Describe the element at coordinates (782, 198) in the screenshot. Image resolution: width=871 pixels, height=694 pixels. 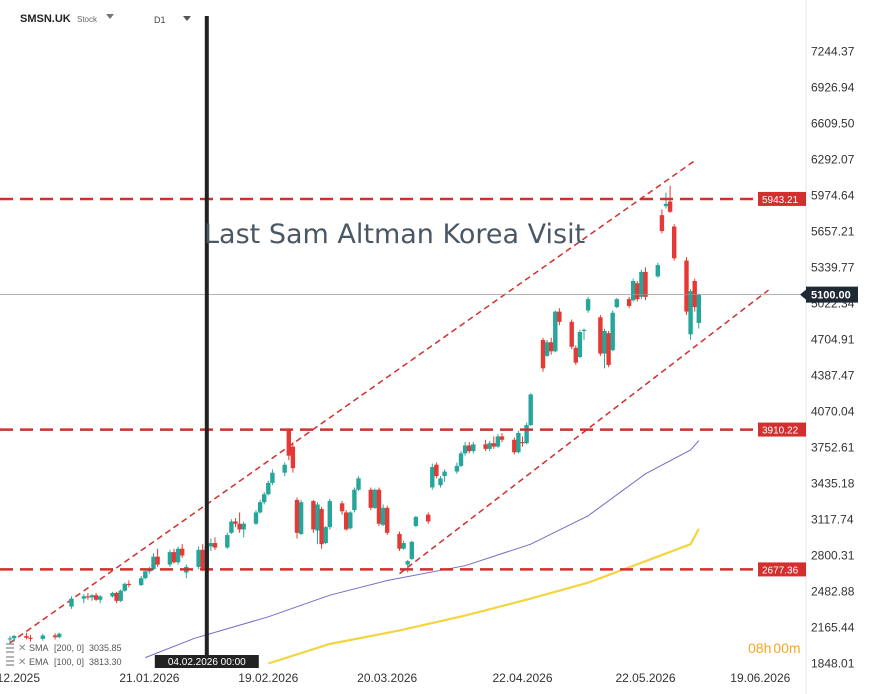
I see `level-label-bg` at that location.